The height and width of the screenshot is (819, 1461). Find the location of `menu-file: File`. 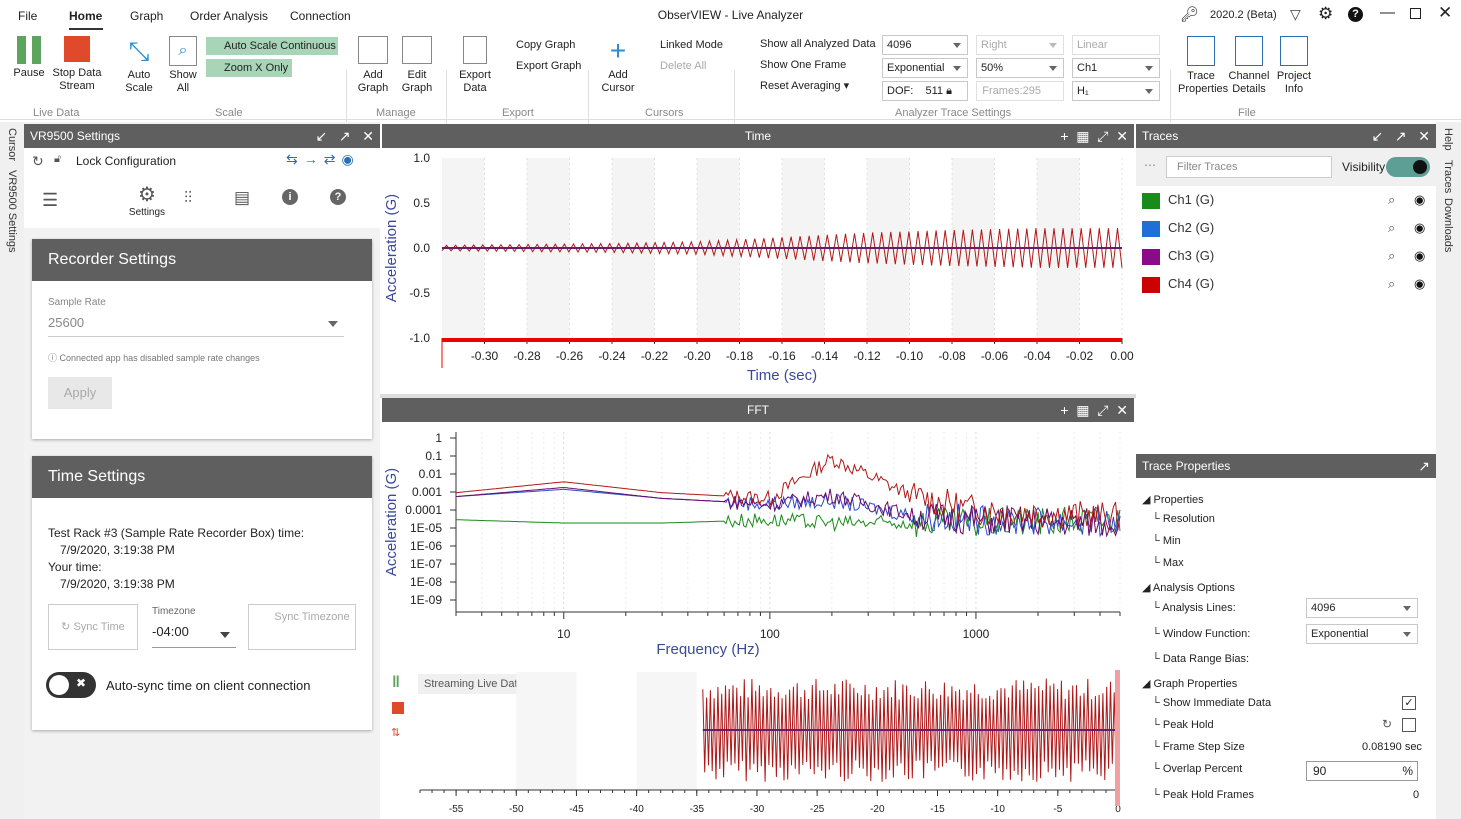

menu-file: File is located at coordinates (28, 16).